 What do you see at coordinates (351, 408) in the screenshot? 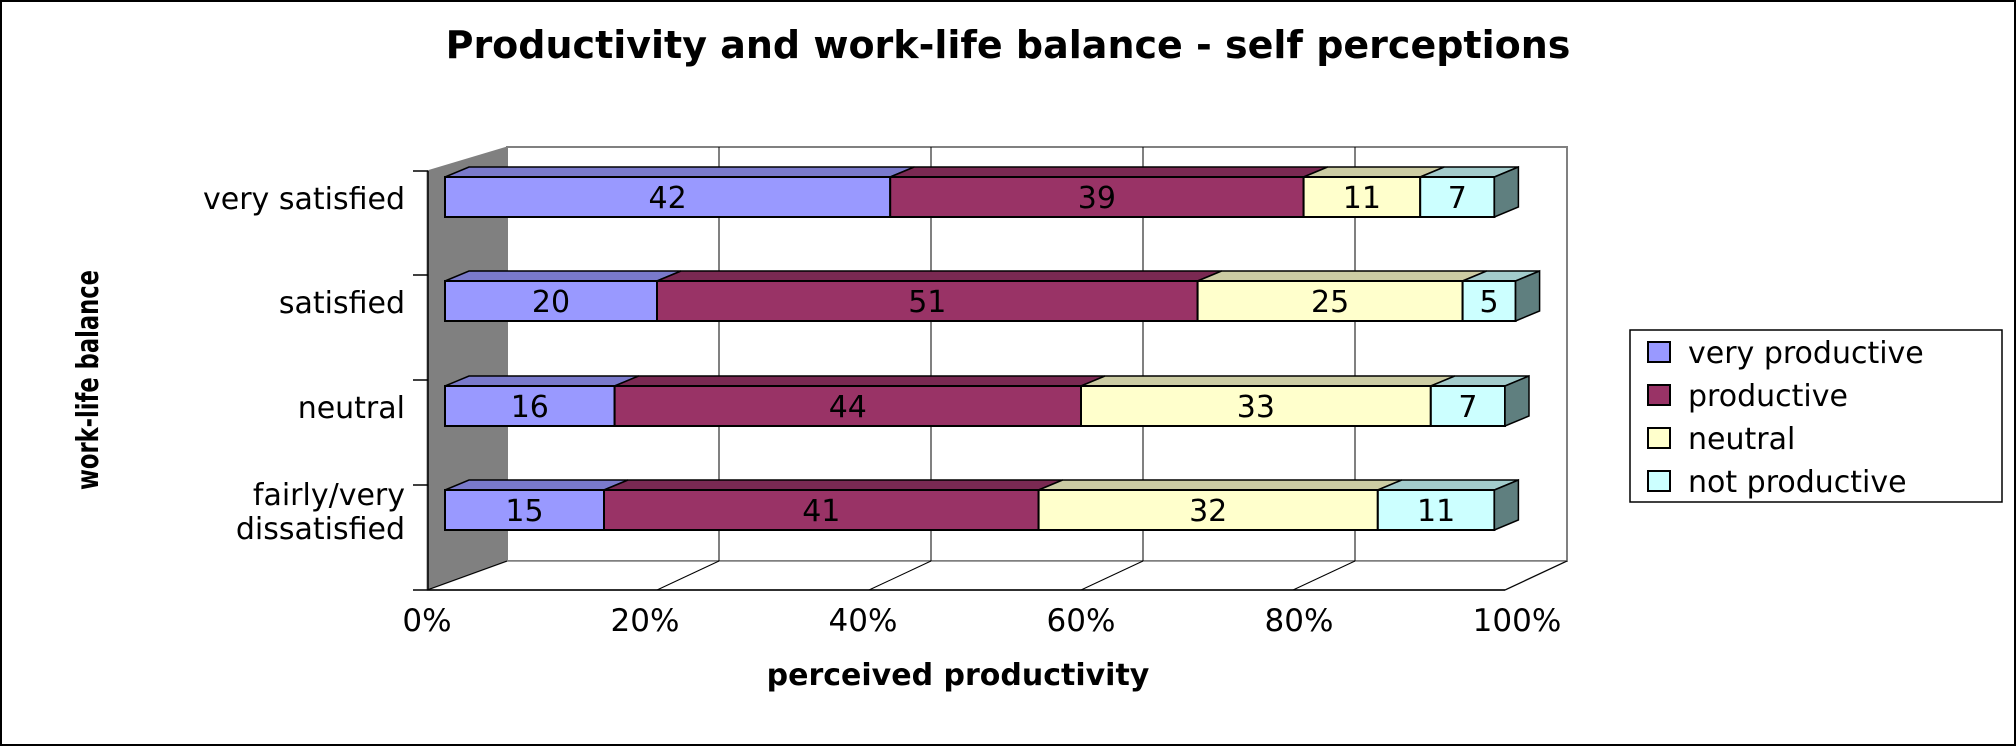
I see `category-label: neutral` at bounding box center [351, 408].